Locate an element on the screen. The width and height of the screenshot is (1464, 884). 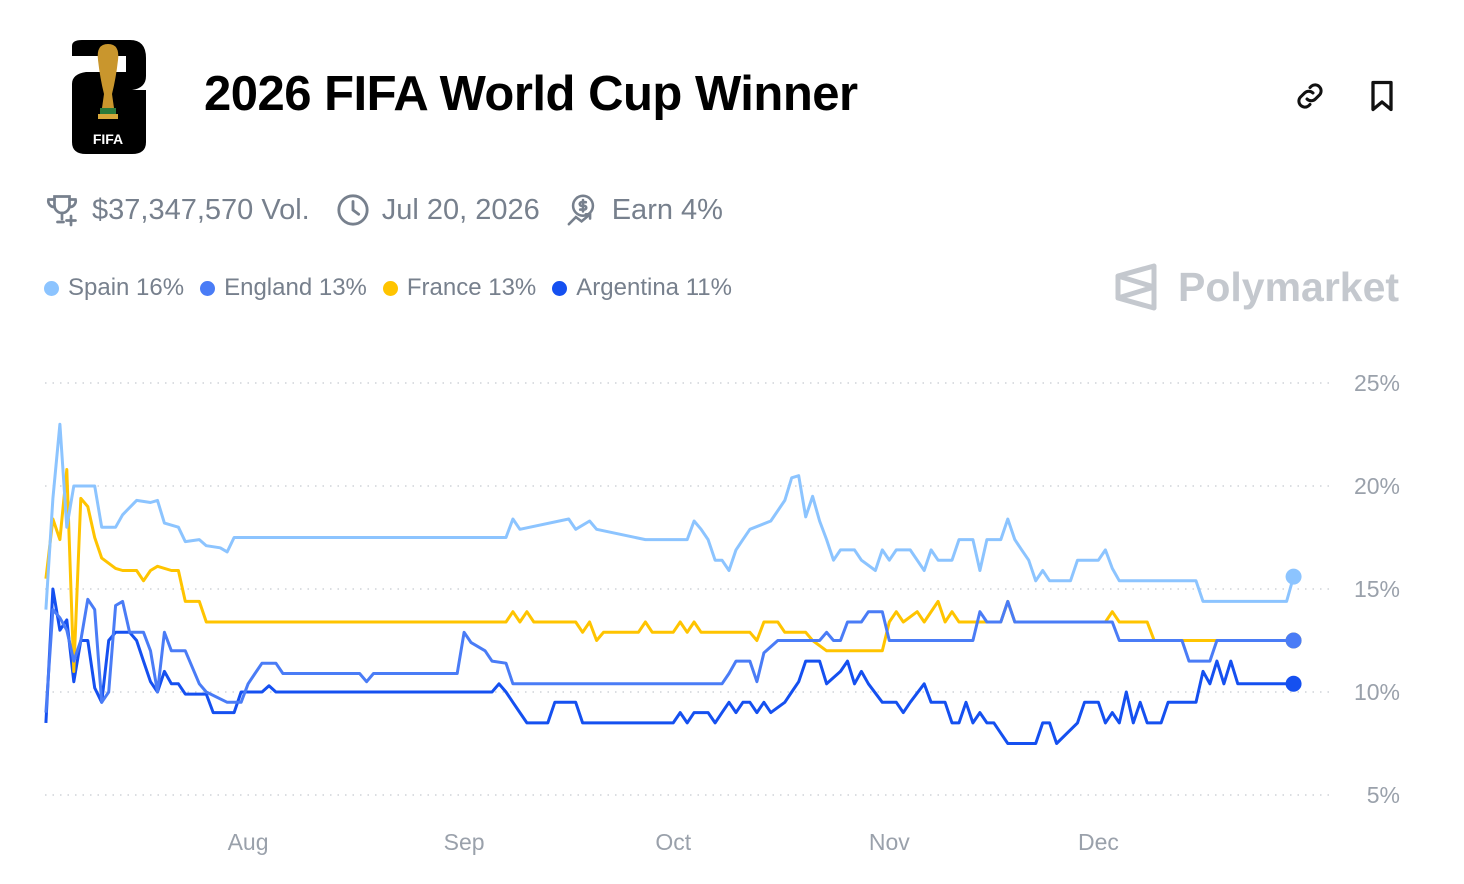
legend-item-england: England 13% is located at coordinates (283, 288).